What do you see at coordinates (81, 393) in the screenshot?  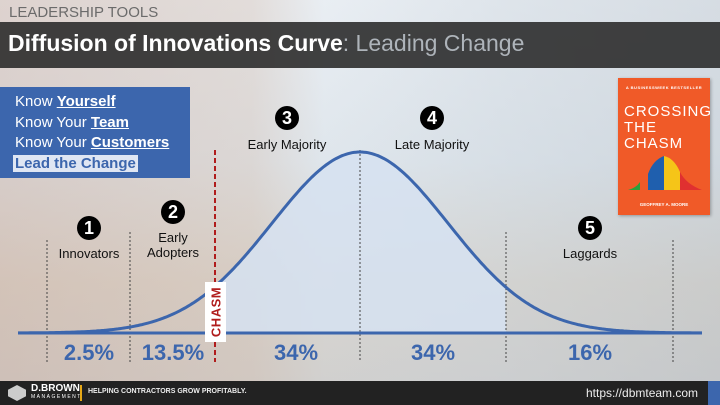 I see `divider` at bounding box center [81, 393].